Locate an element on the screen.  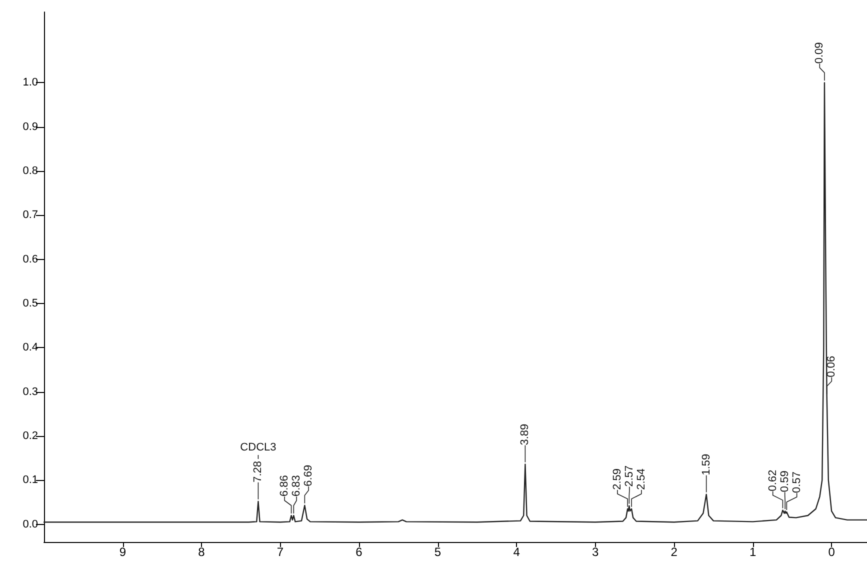
x-tick-label: 5 is located at coordinates (438, 552).